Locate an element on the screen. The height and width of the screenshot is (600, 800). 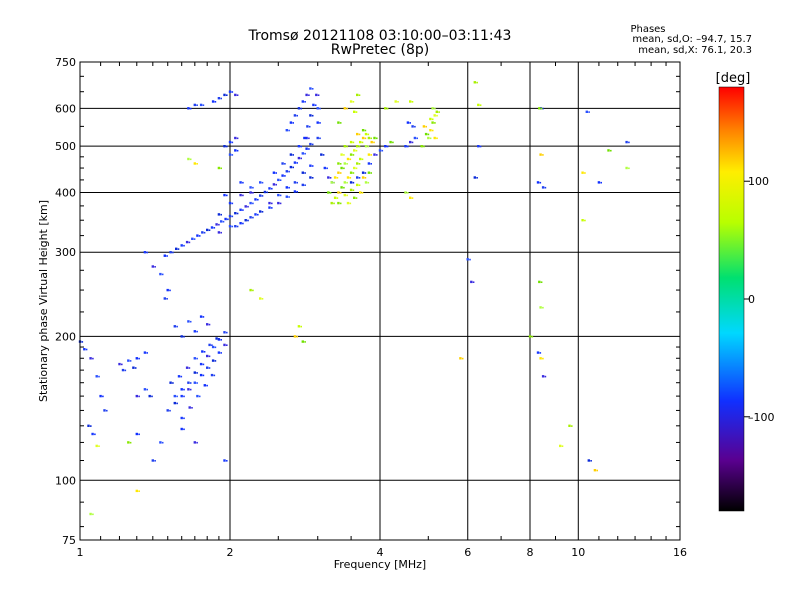
colorbar-tick-label: 0 is located at coordinates (751, 299).